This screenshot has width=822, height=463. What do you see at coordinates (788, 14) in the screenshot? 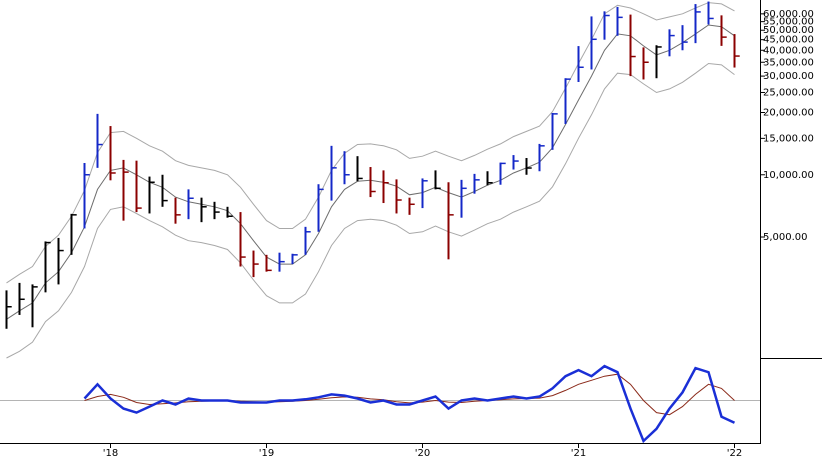
I see `y-tick-label: 60,000.00` at bounding box center [788, 14].